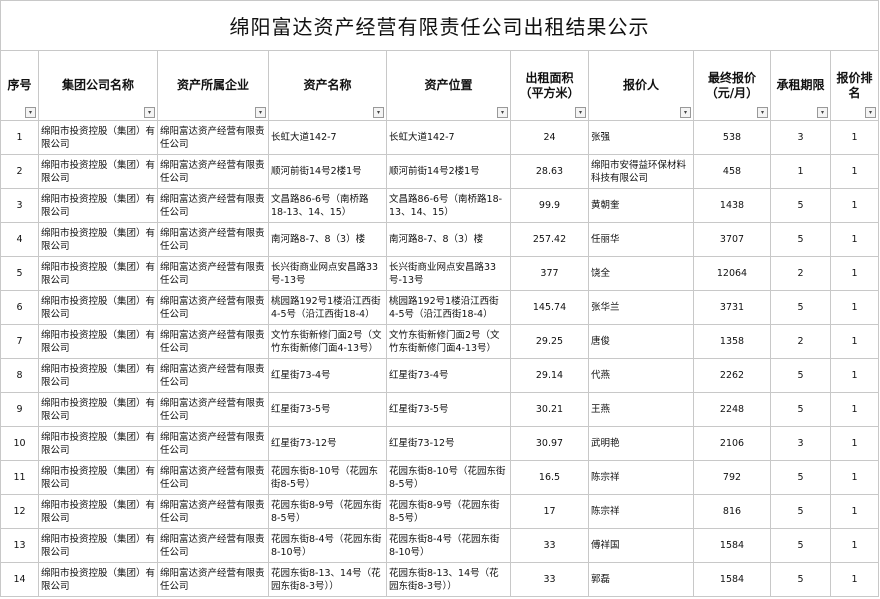 The height and width of the screenshot is (599, 880). Describe the element at coordinates (549, 409) in the screenshot. I see `table-cell: 30.21` at that location.